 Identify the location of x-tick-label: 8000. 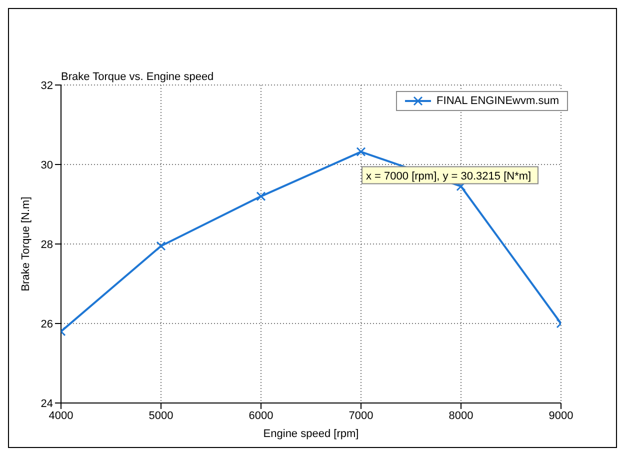
(461, 416).